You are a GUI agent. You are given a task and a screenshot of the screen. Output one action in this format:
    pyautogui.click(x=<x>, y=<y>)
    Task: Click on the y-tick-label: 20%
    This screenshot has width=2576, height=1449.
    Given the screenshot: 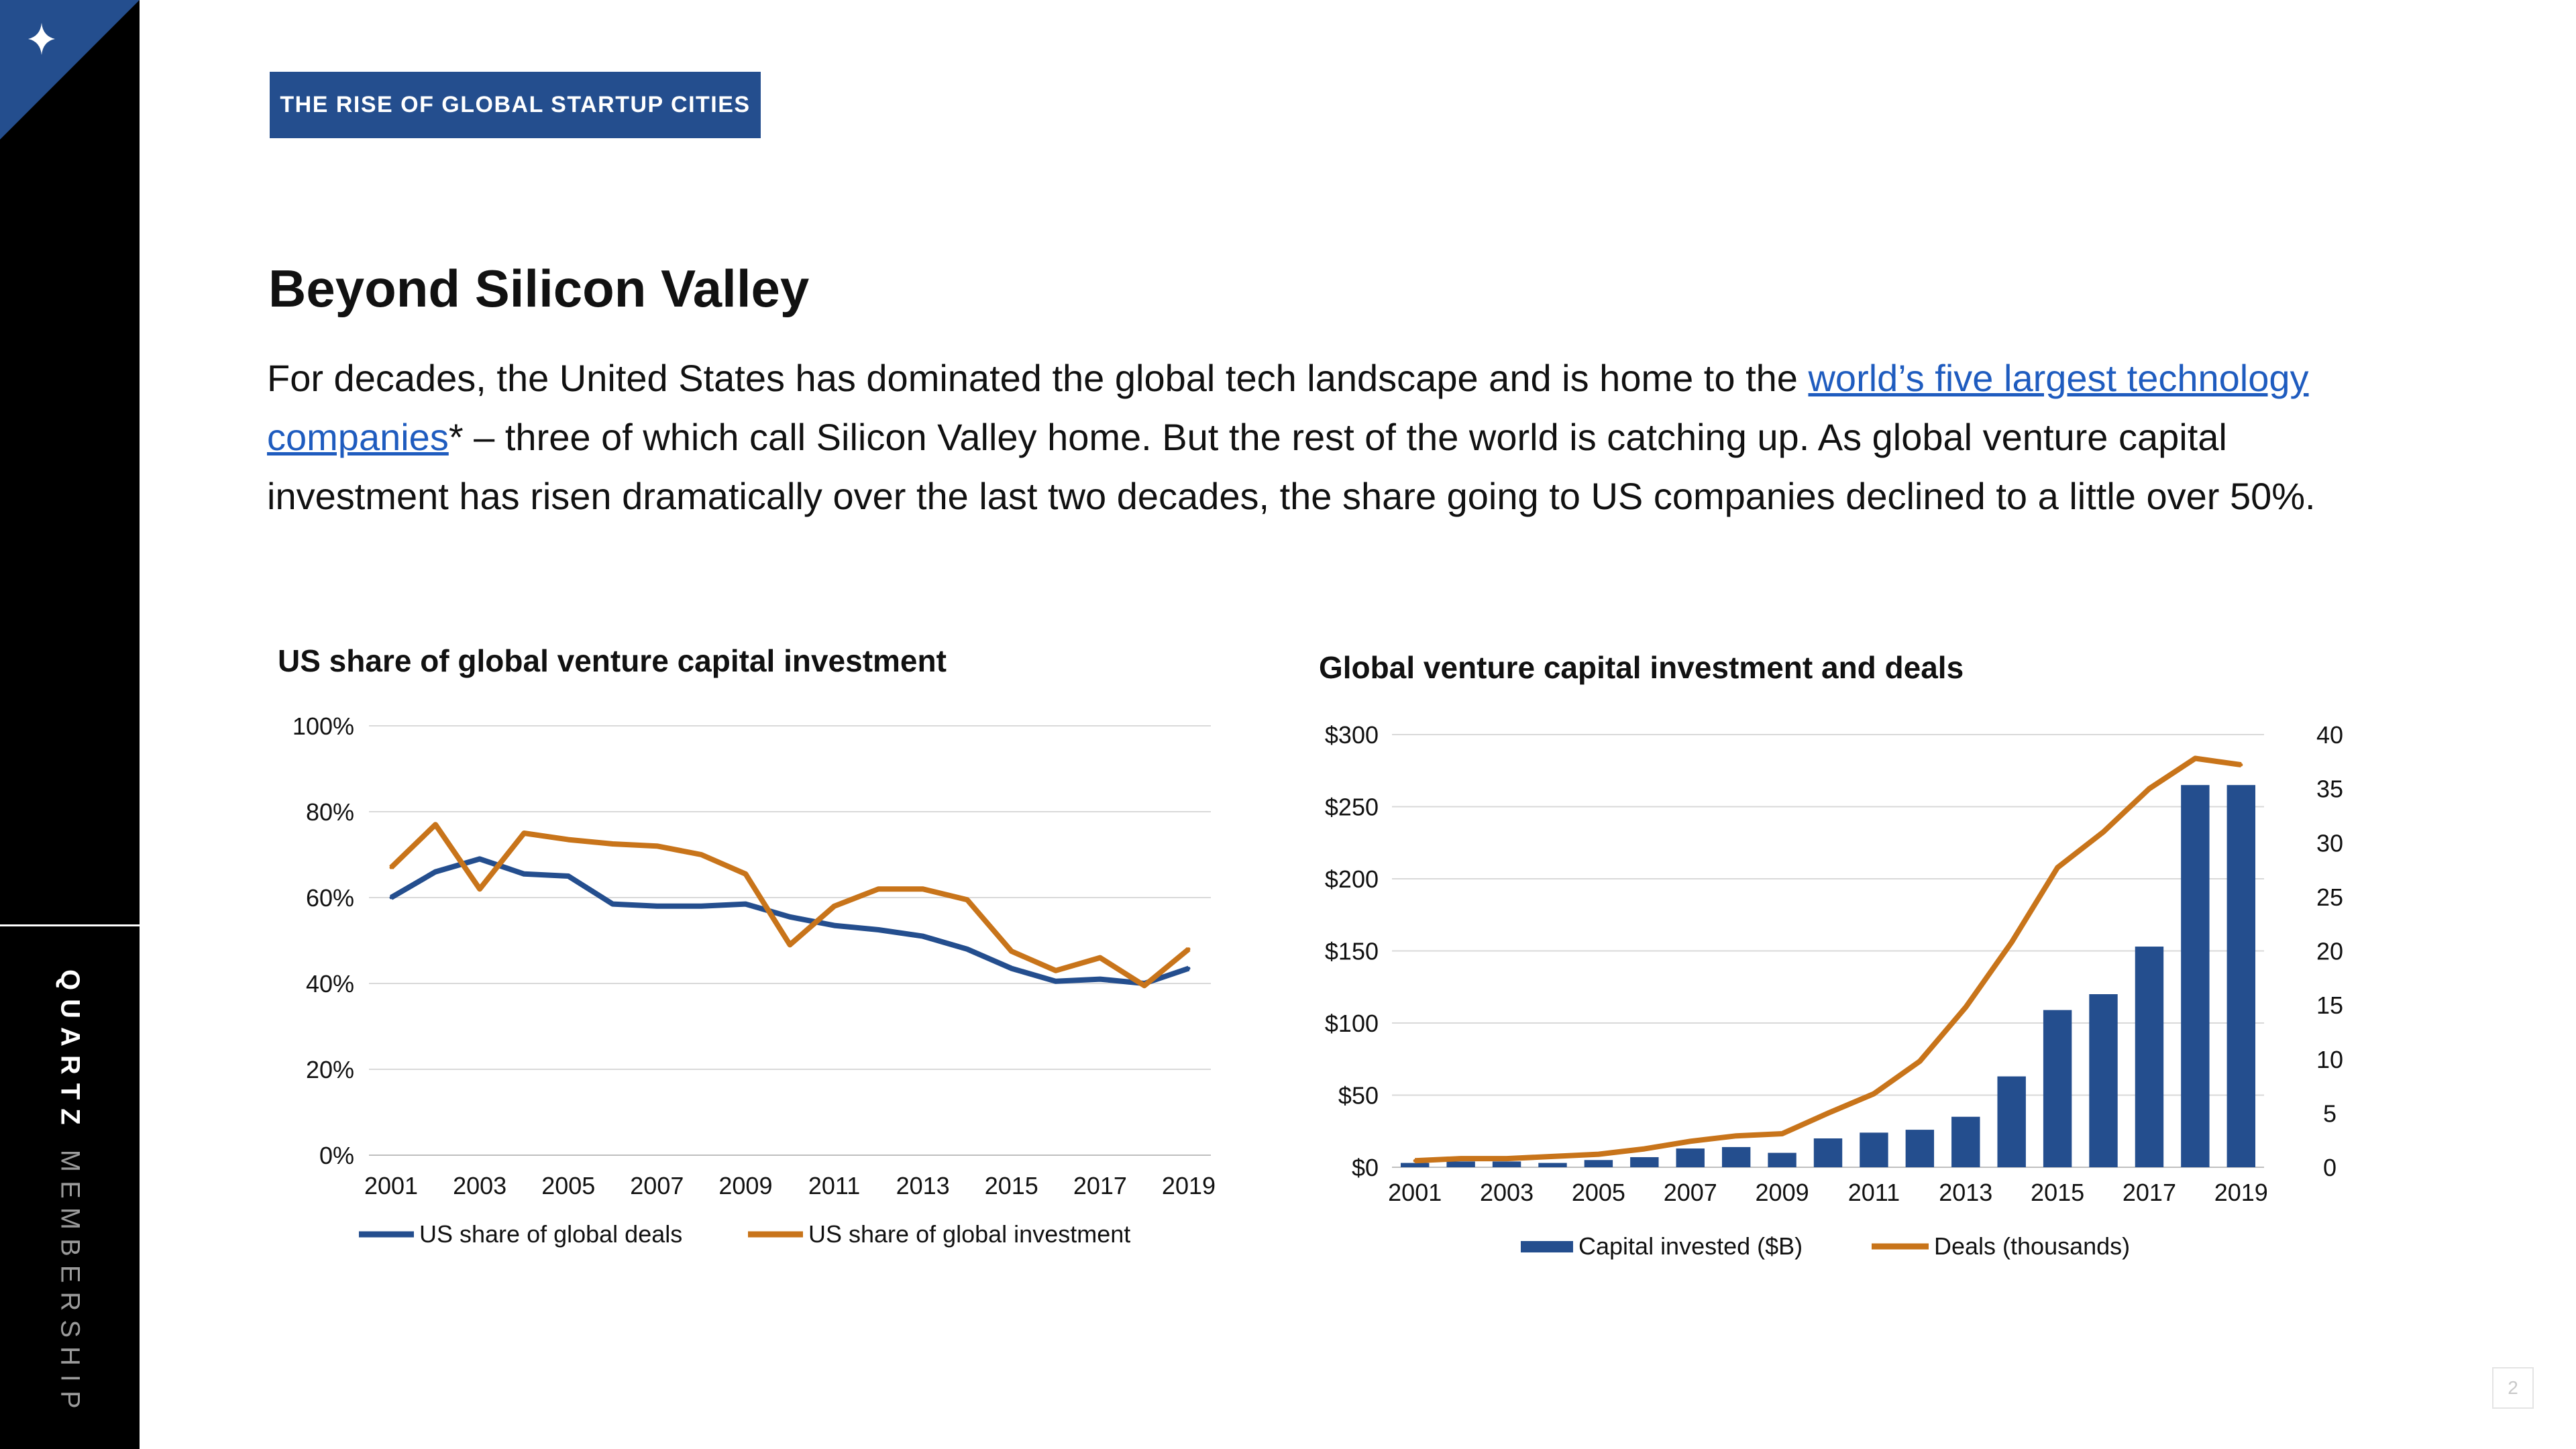 What is the action you would take?
    pyautogui.click(x=330, y=1069)
    